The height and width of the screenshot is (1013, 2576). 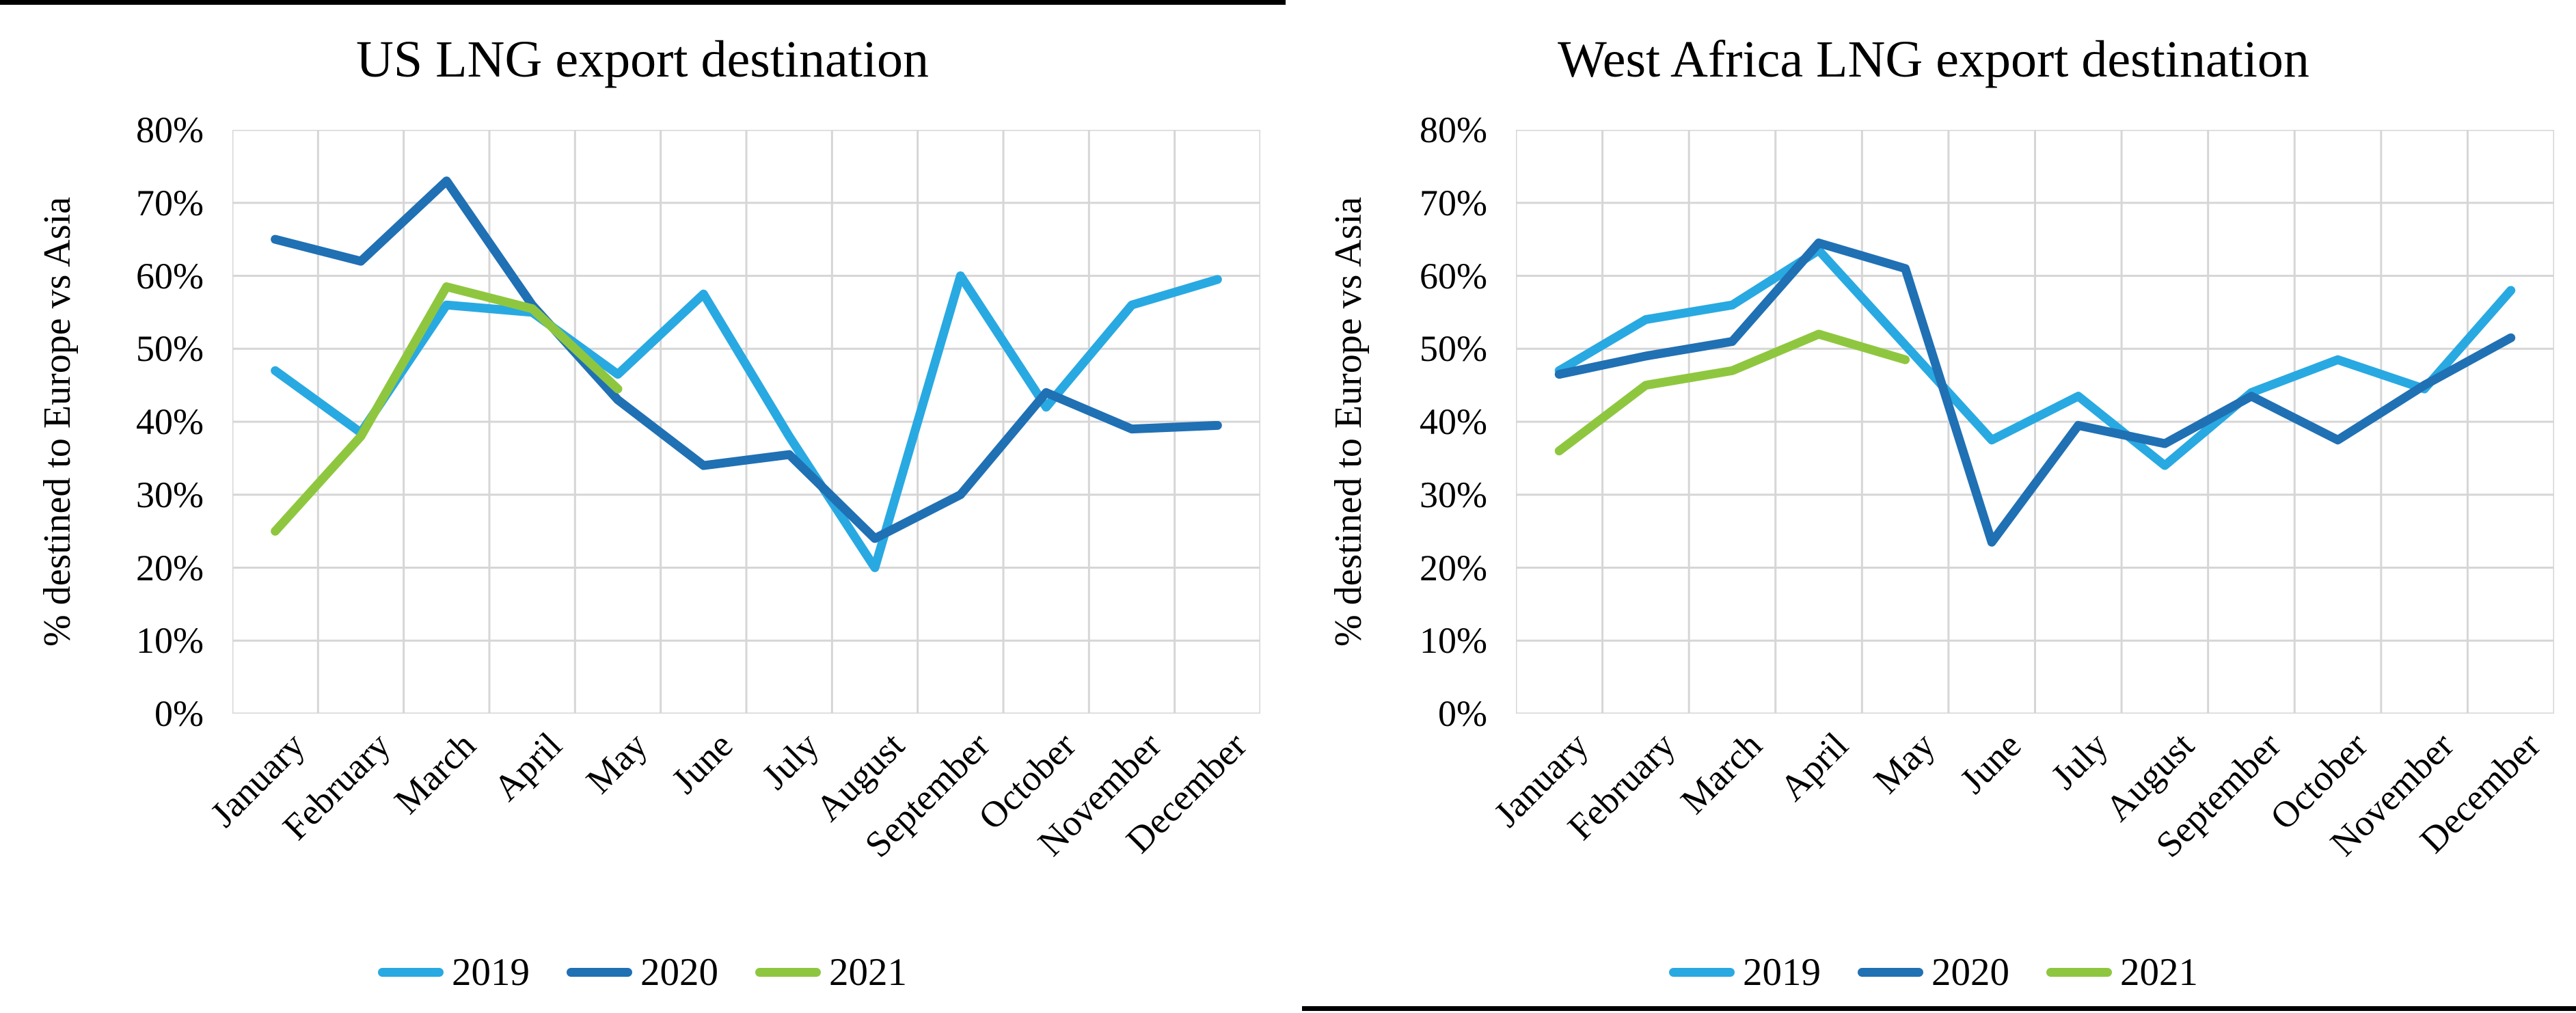 I want to click on chart-title: West Africa LNG export destination, so click(x=1934, y=59).